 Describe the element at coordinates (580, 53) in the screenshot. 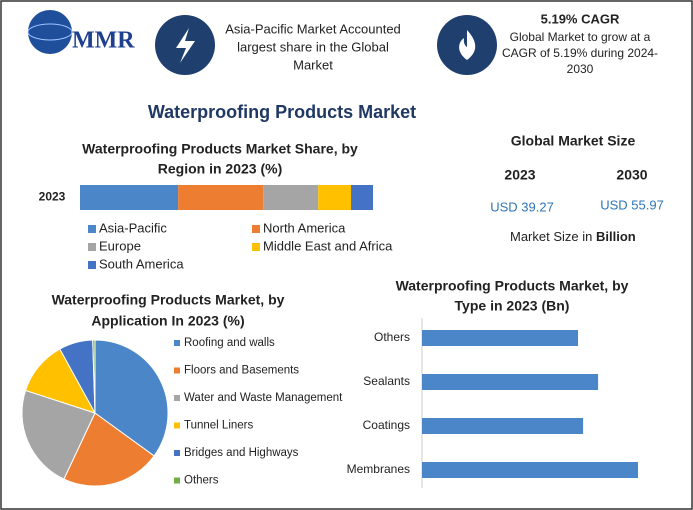

I see `cagr-text: CAGR of 5.19% during 2024-` at that location.